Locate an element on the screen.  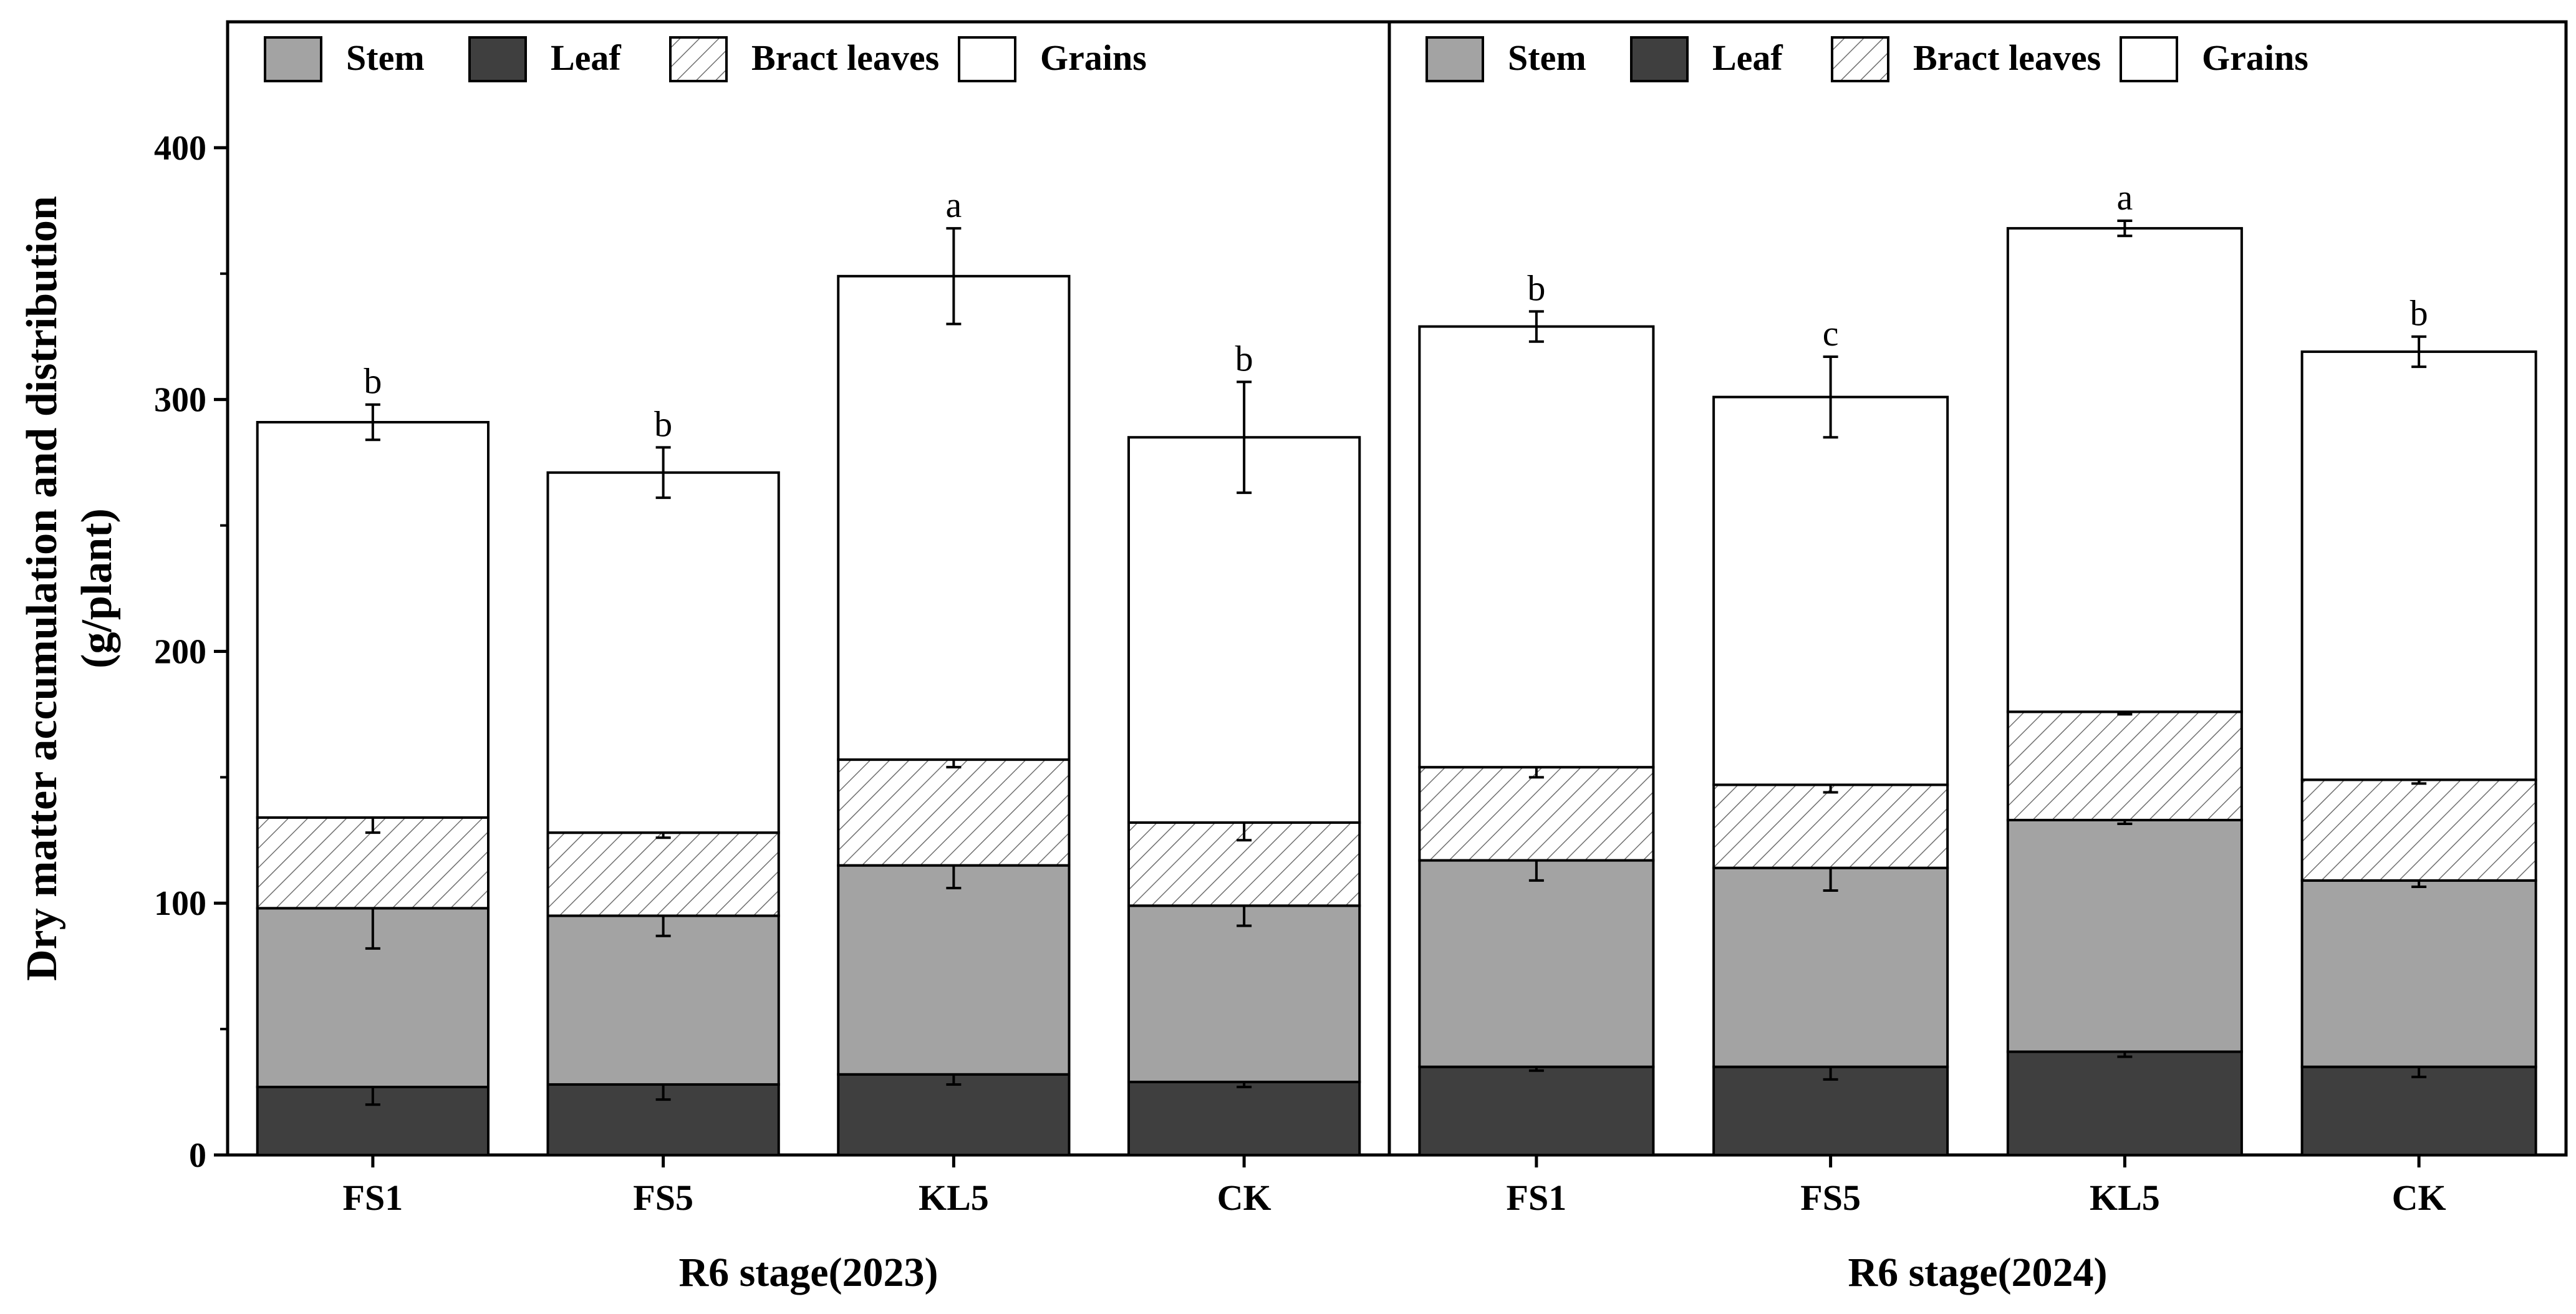
y-tick-label: 300 is located at coordinates (180, 400).